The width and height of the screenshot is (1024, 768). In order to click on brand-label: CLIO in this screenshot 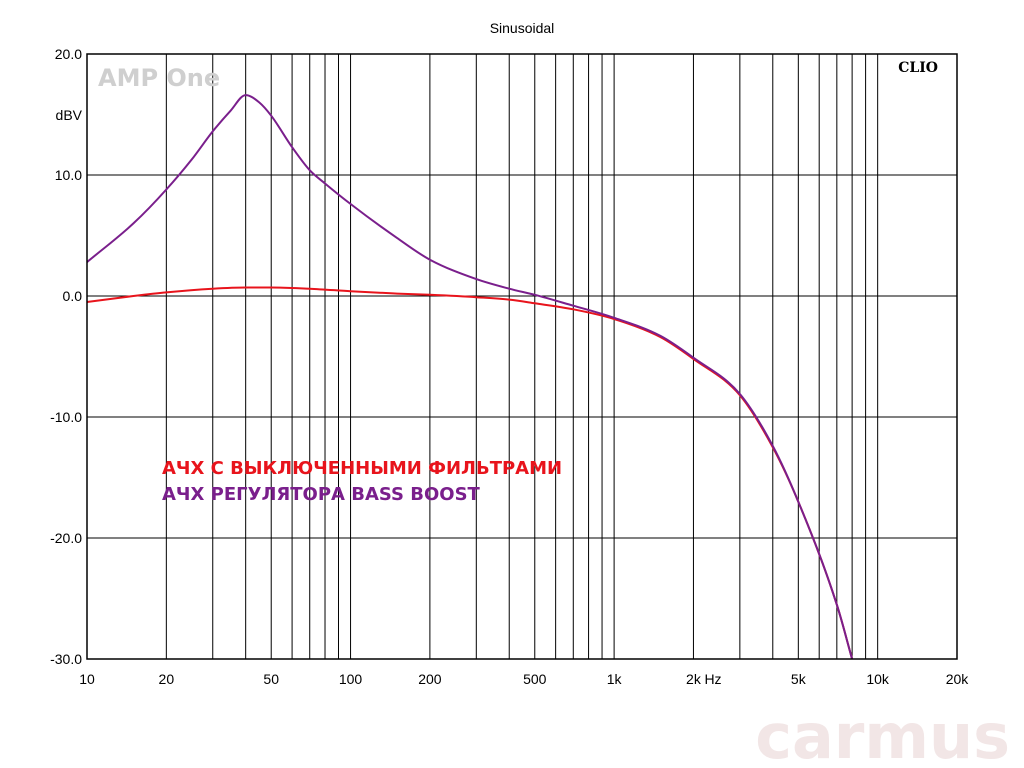, I will do `click(918, 68)`.